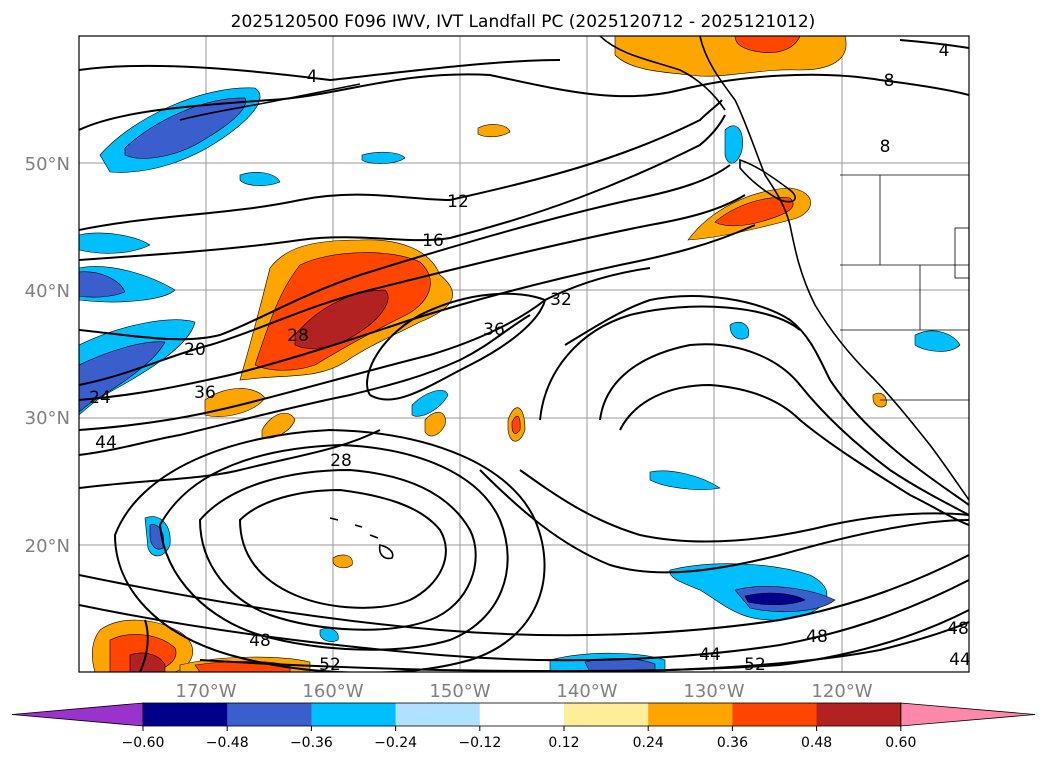 This screenshot has width=1047, height=769. I want to click on state-box, so click(961, 253).